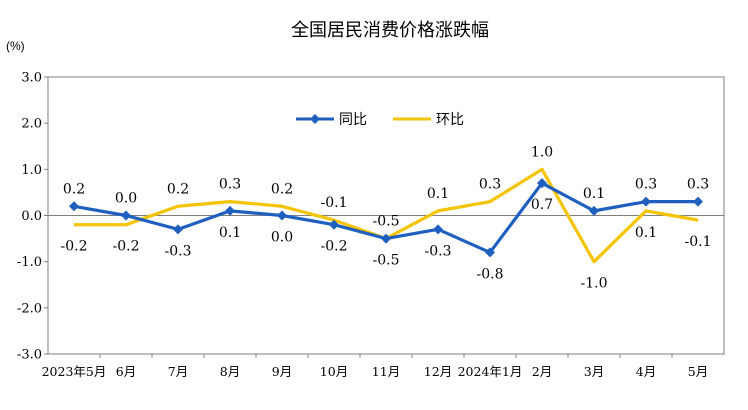 Image resolution: width=748 pixels, height=410 pixels. I want to click on legend-item-yoy: 同比, so click(331, 120).